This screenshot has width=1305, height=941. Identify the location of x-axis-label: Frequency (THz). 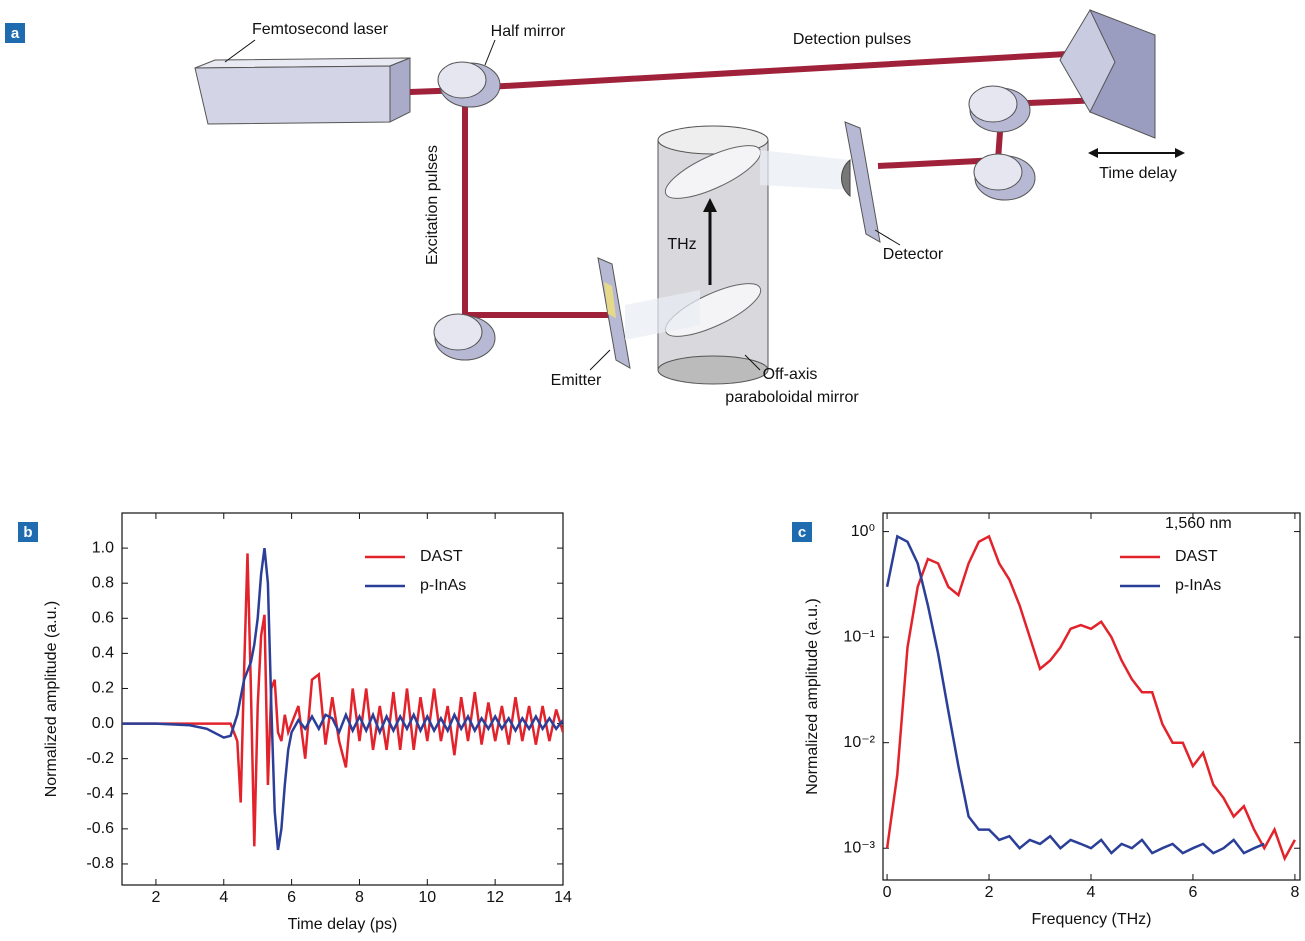
(1091, 919).